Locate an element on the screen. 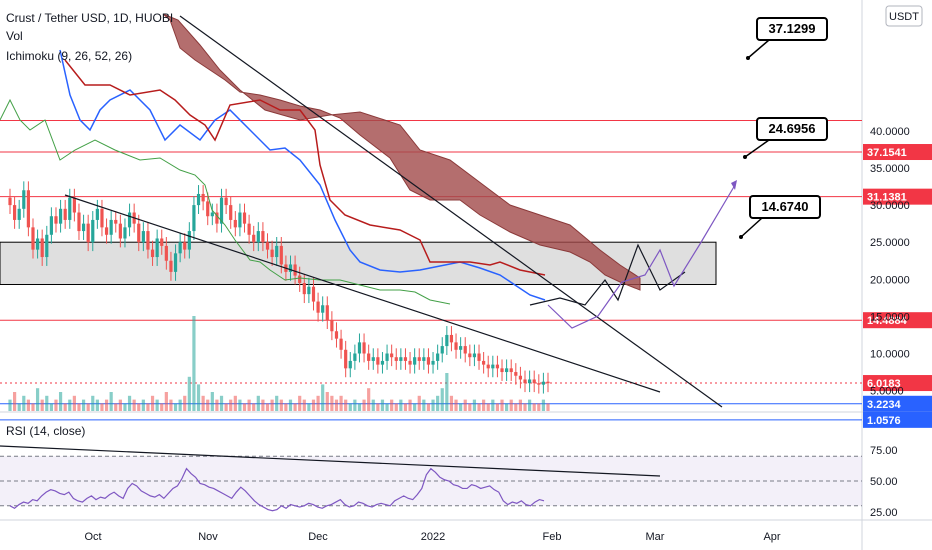 This screenshot has height=550, width=932. rsi-tick-label: 25.00 is located at coordinates (884, 513).